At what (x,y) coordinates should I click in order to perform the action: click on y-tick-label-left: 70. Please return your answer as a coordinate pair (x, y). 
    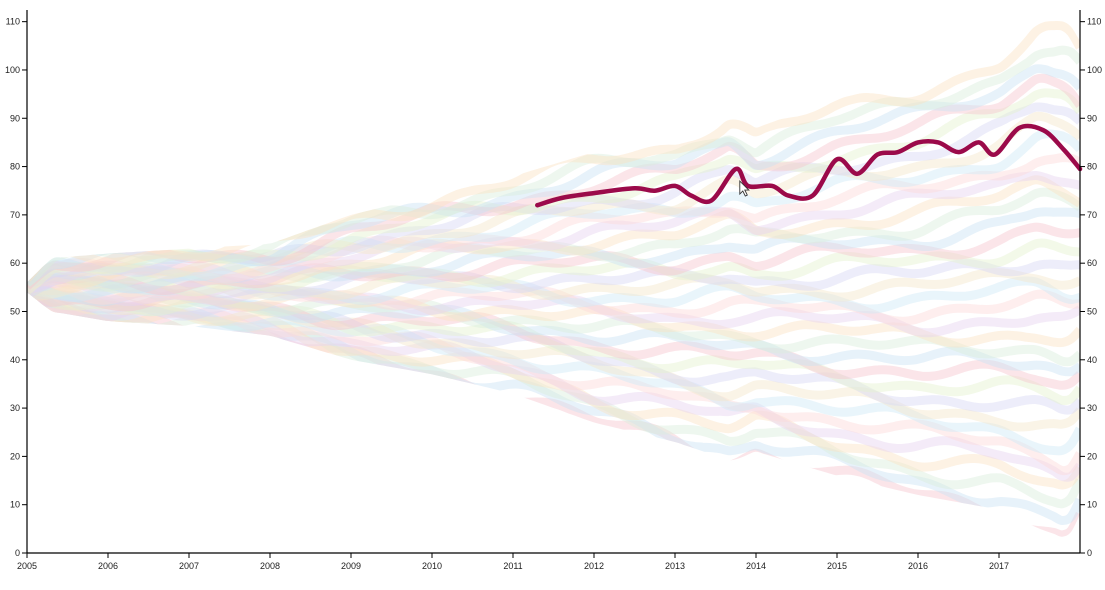
    Looking at the image, I should click on (15, 215).